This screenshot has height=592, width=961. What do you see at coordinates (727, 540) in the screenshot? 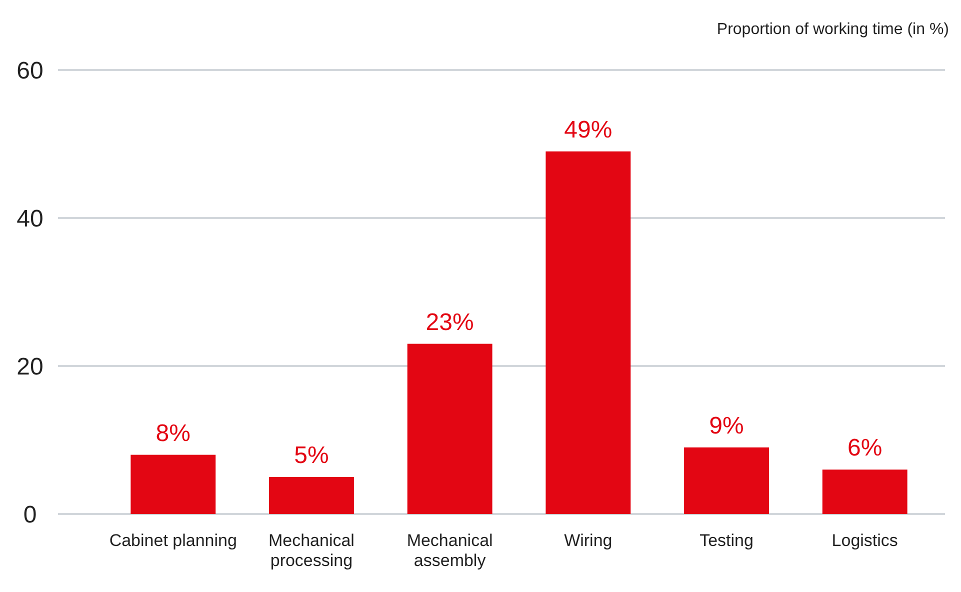
I see `x-tick-label: Testing` at bounding box center [727, 540].